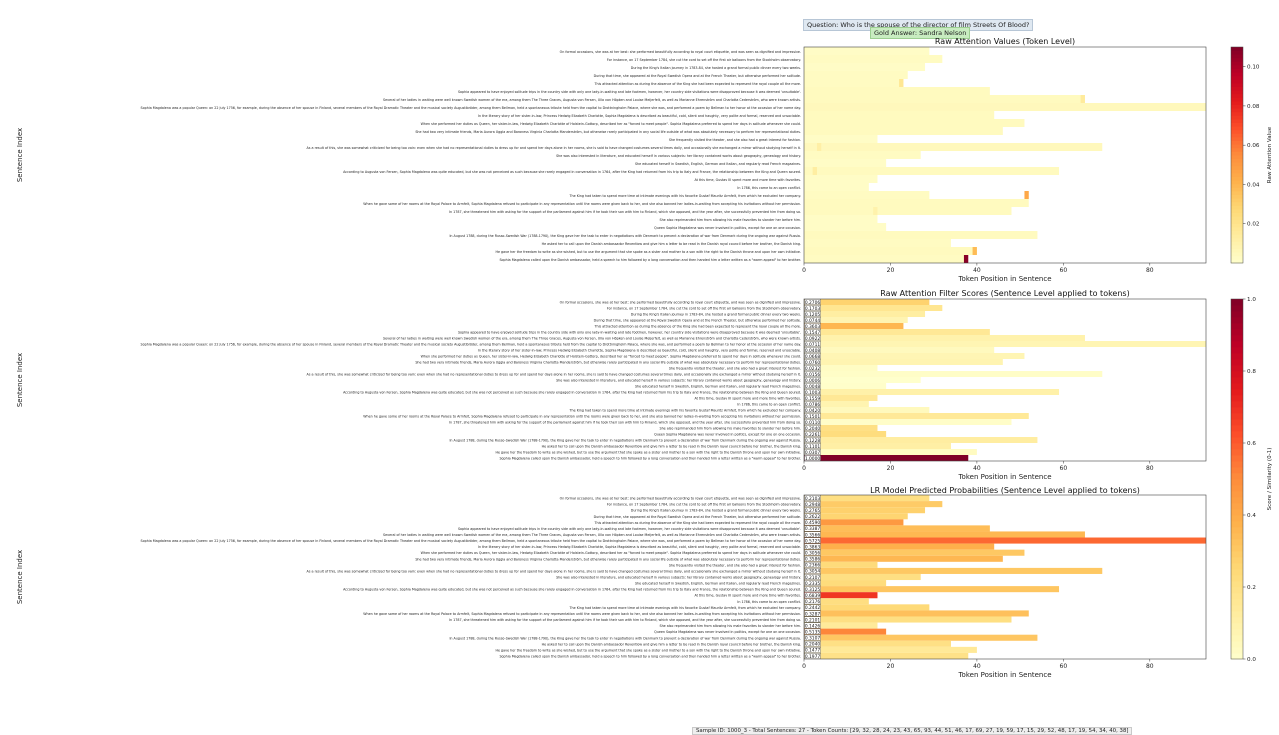 The height and width of the screenshot is (735, 1279). Describe the element at coordinates (1253, 68) in the screenshot. I see `colorbar-tick-label: 0.10` at that location.